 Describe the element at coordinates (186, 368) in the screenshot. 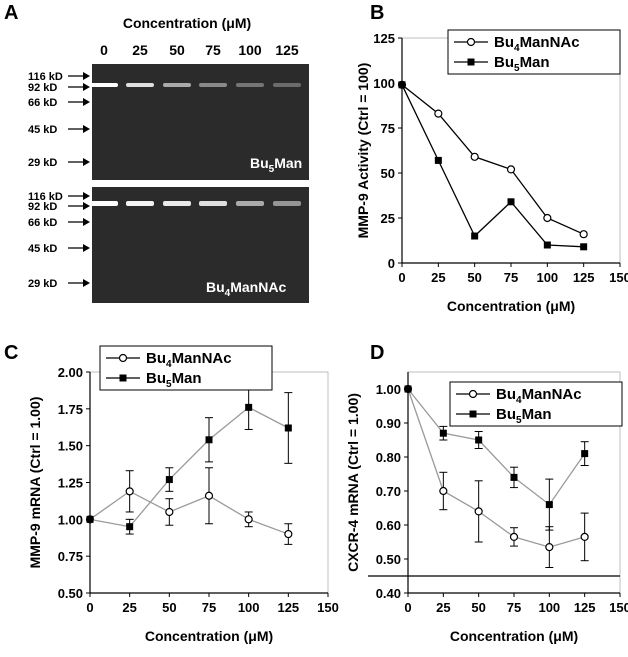

I see `legend-box-c` at that location.